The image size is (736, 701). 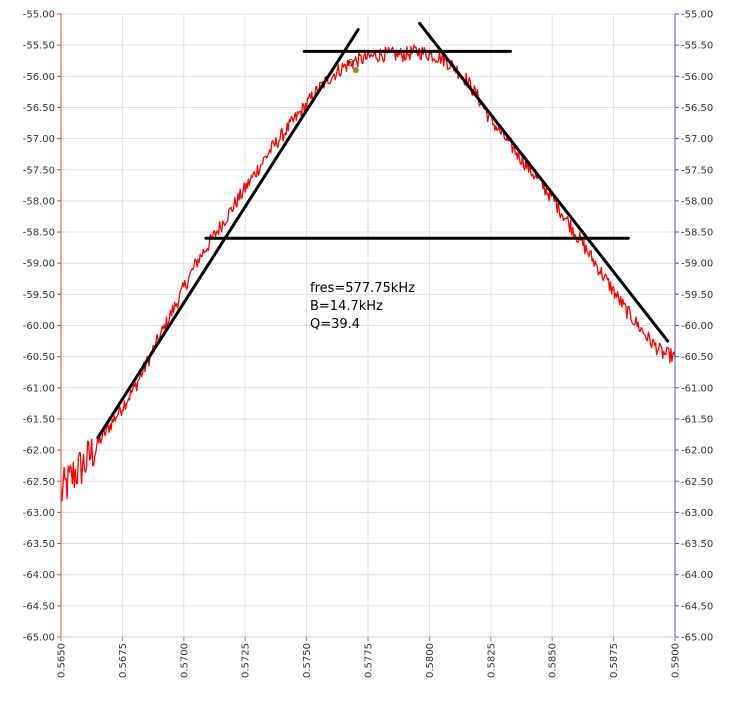 I want to click on x-tick-label: 0.5900, so click(x=676, y=660).